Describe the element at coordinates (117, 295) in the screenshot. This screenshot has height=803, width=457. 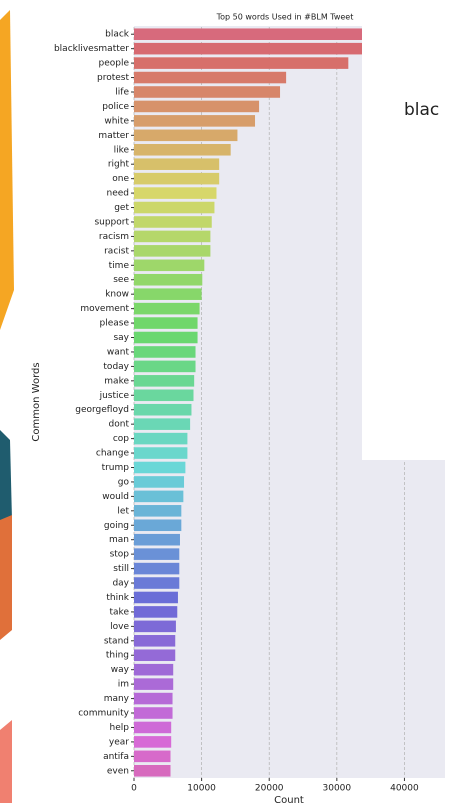
I see `y-tick-label: know` at that location.